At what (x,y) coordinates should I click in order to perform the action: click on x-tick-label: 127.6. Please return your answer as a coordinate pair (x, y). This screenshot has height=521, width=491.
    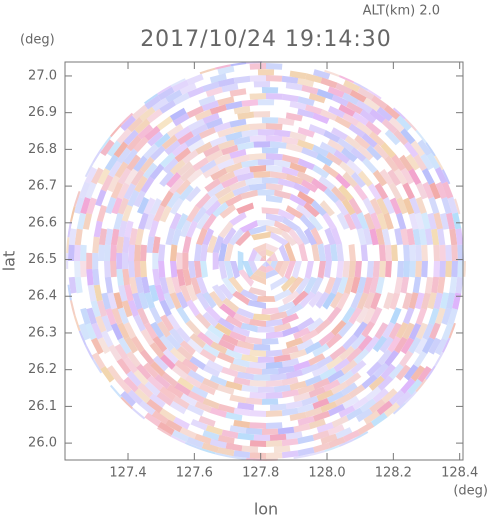
    Looking at the image, I should click on (194, 473).